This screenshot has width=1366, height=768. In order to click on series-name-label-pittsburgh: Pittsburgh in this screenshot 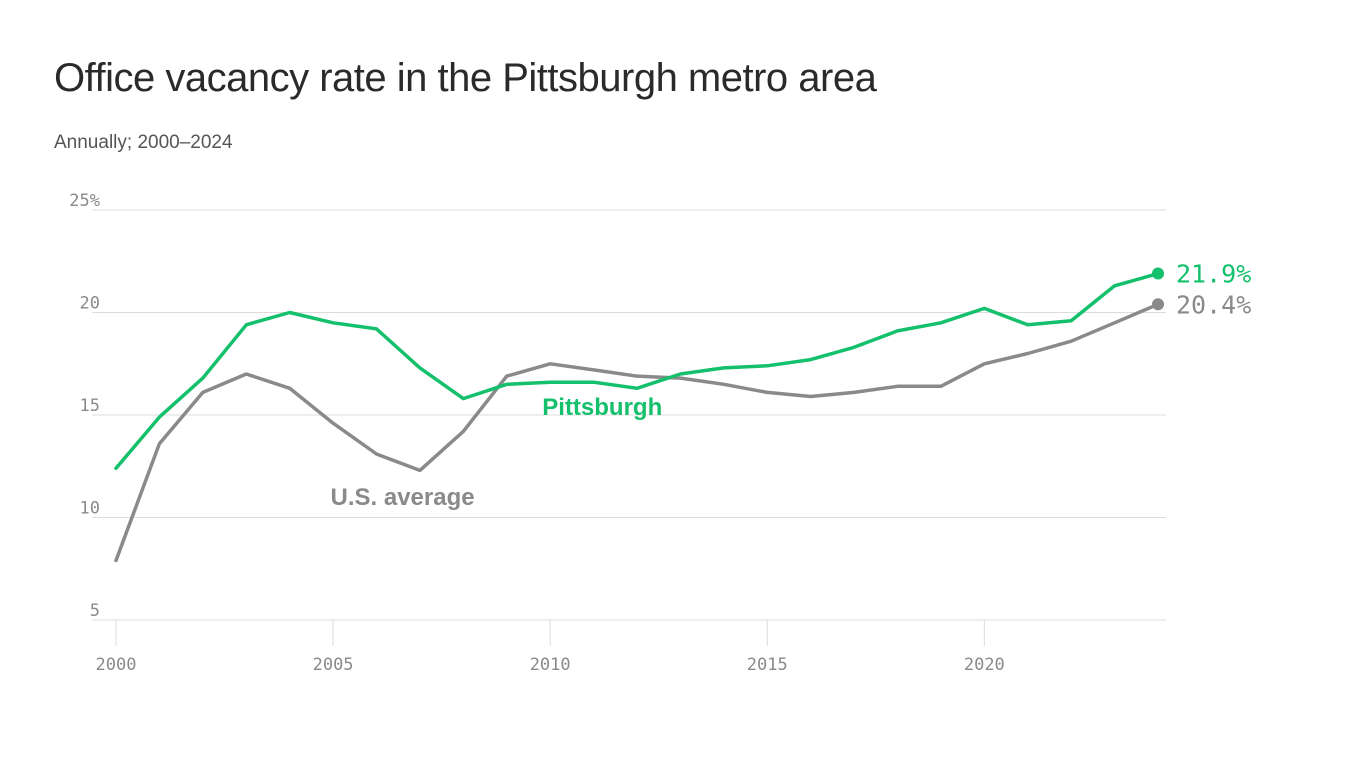, I will do `click(602, 407)`.